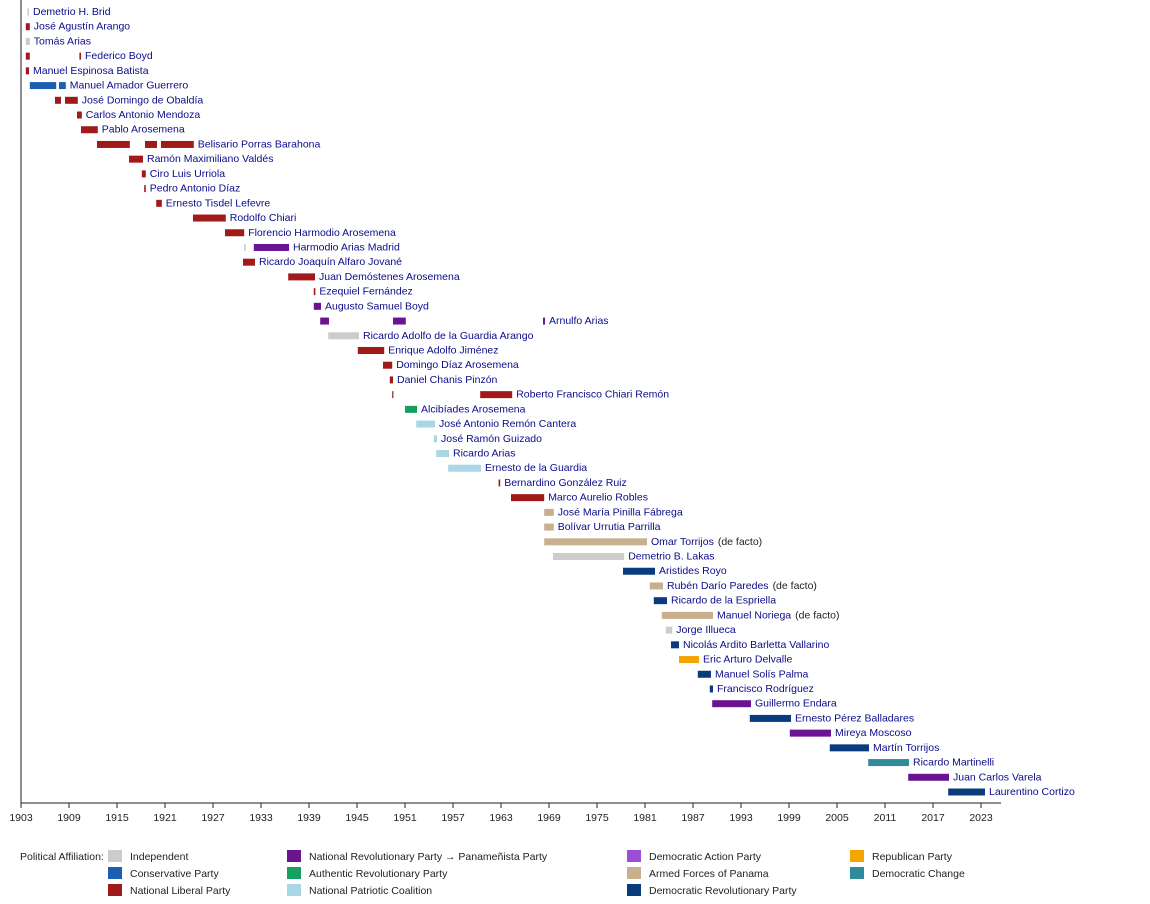  I want to click on president-label: Pedro Antonio Díaz, so click(195, 188).